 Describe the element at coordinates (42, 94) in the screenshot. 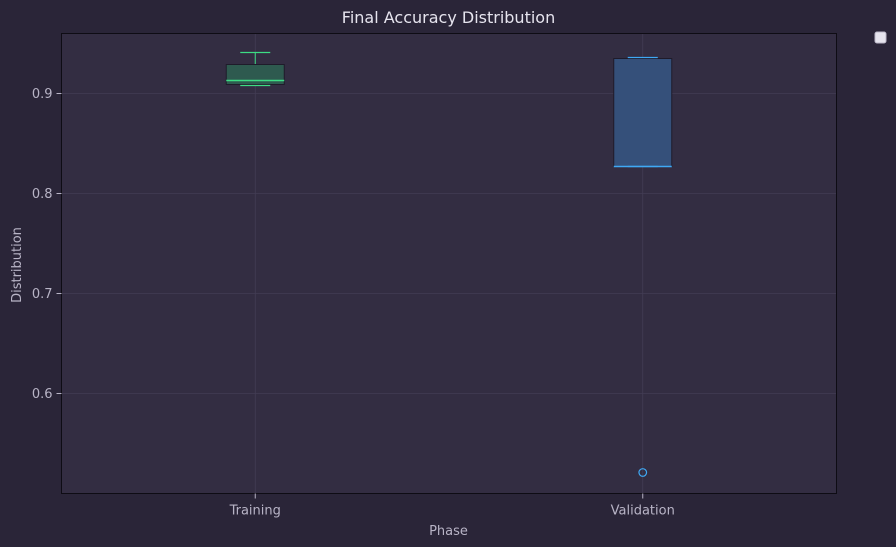

I see `y-tick-label: 0.9` at that location.